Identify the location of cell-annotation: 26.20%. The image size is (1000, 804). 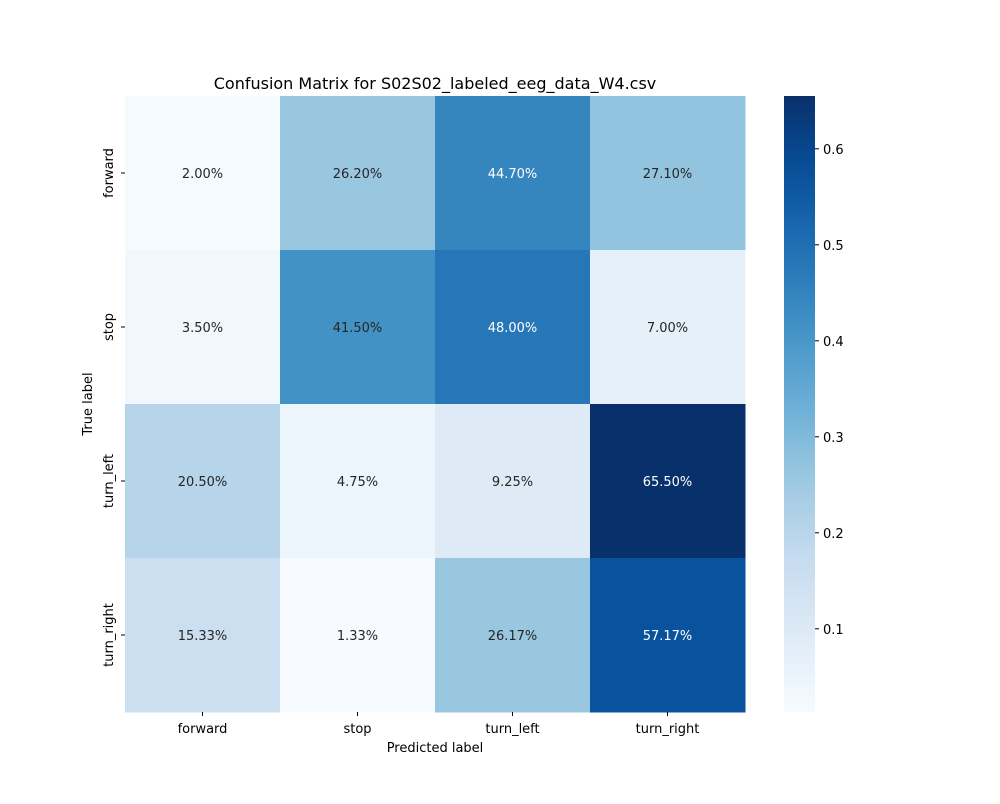
(358, 174).